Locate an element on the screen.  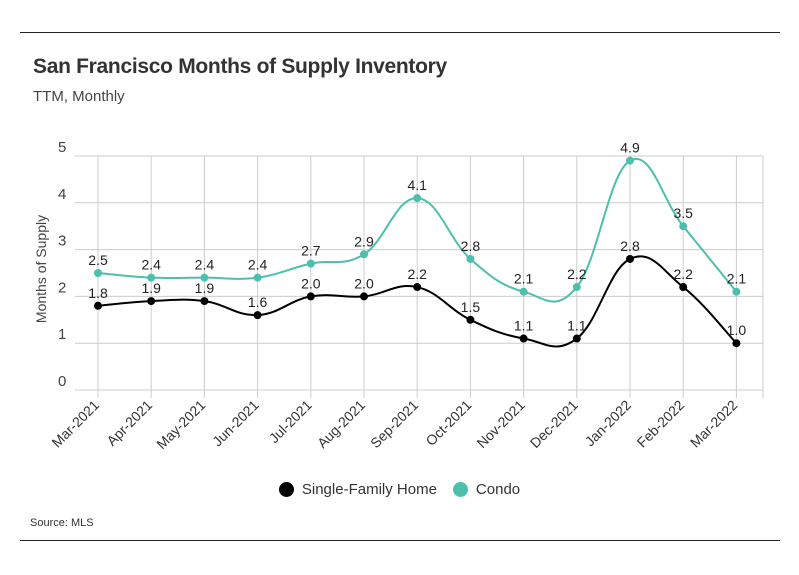
x-tick-label: Jan-2022 is located at coordinates (608, 423).